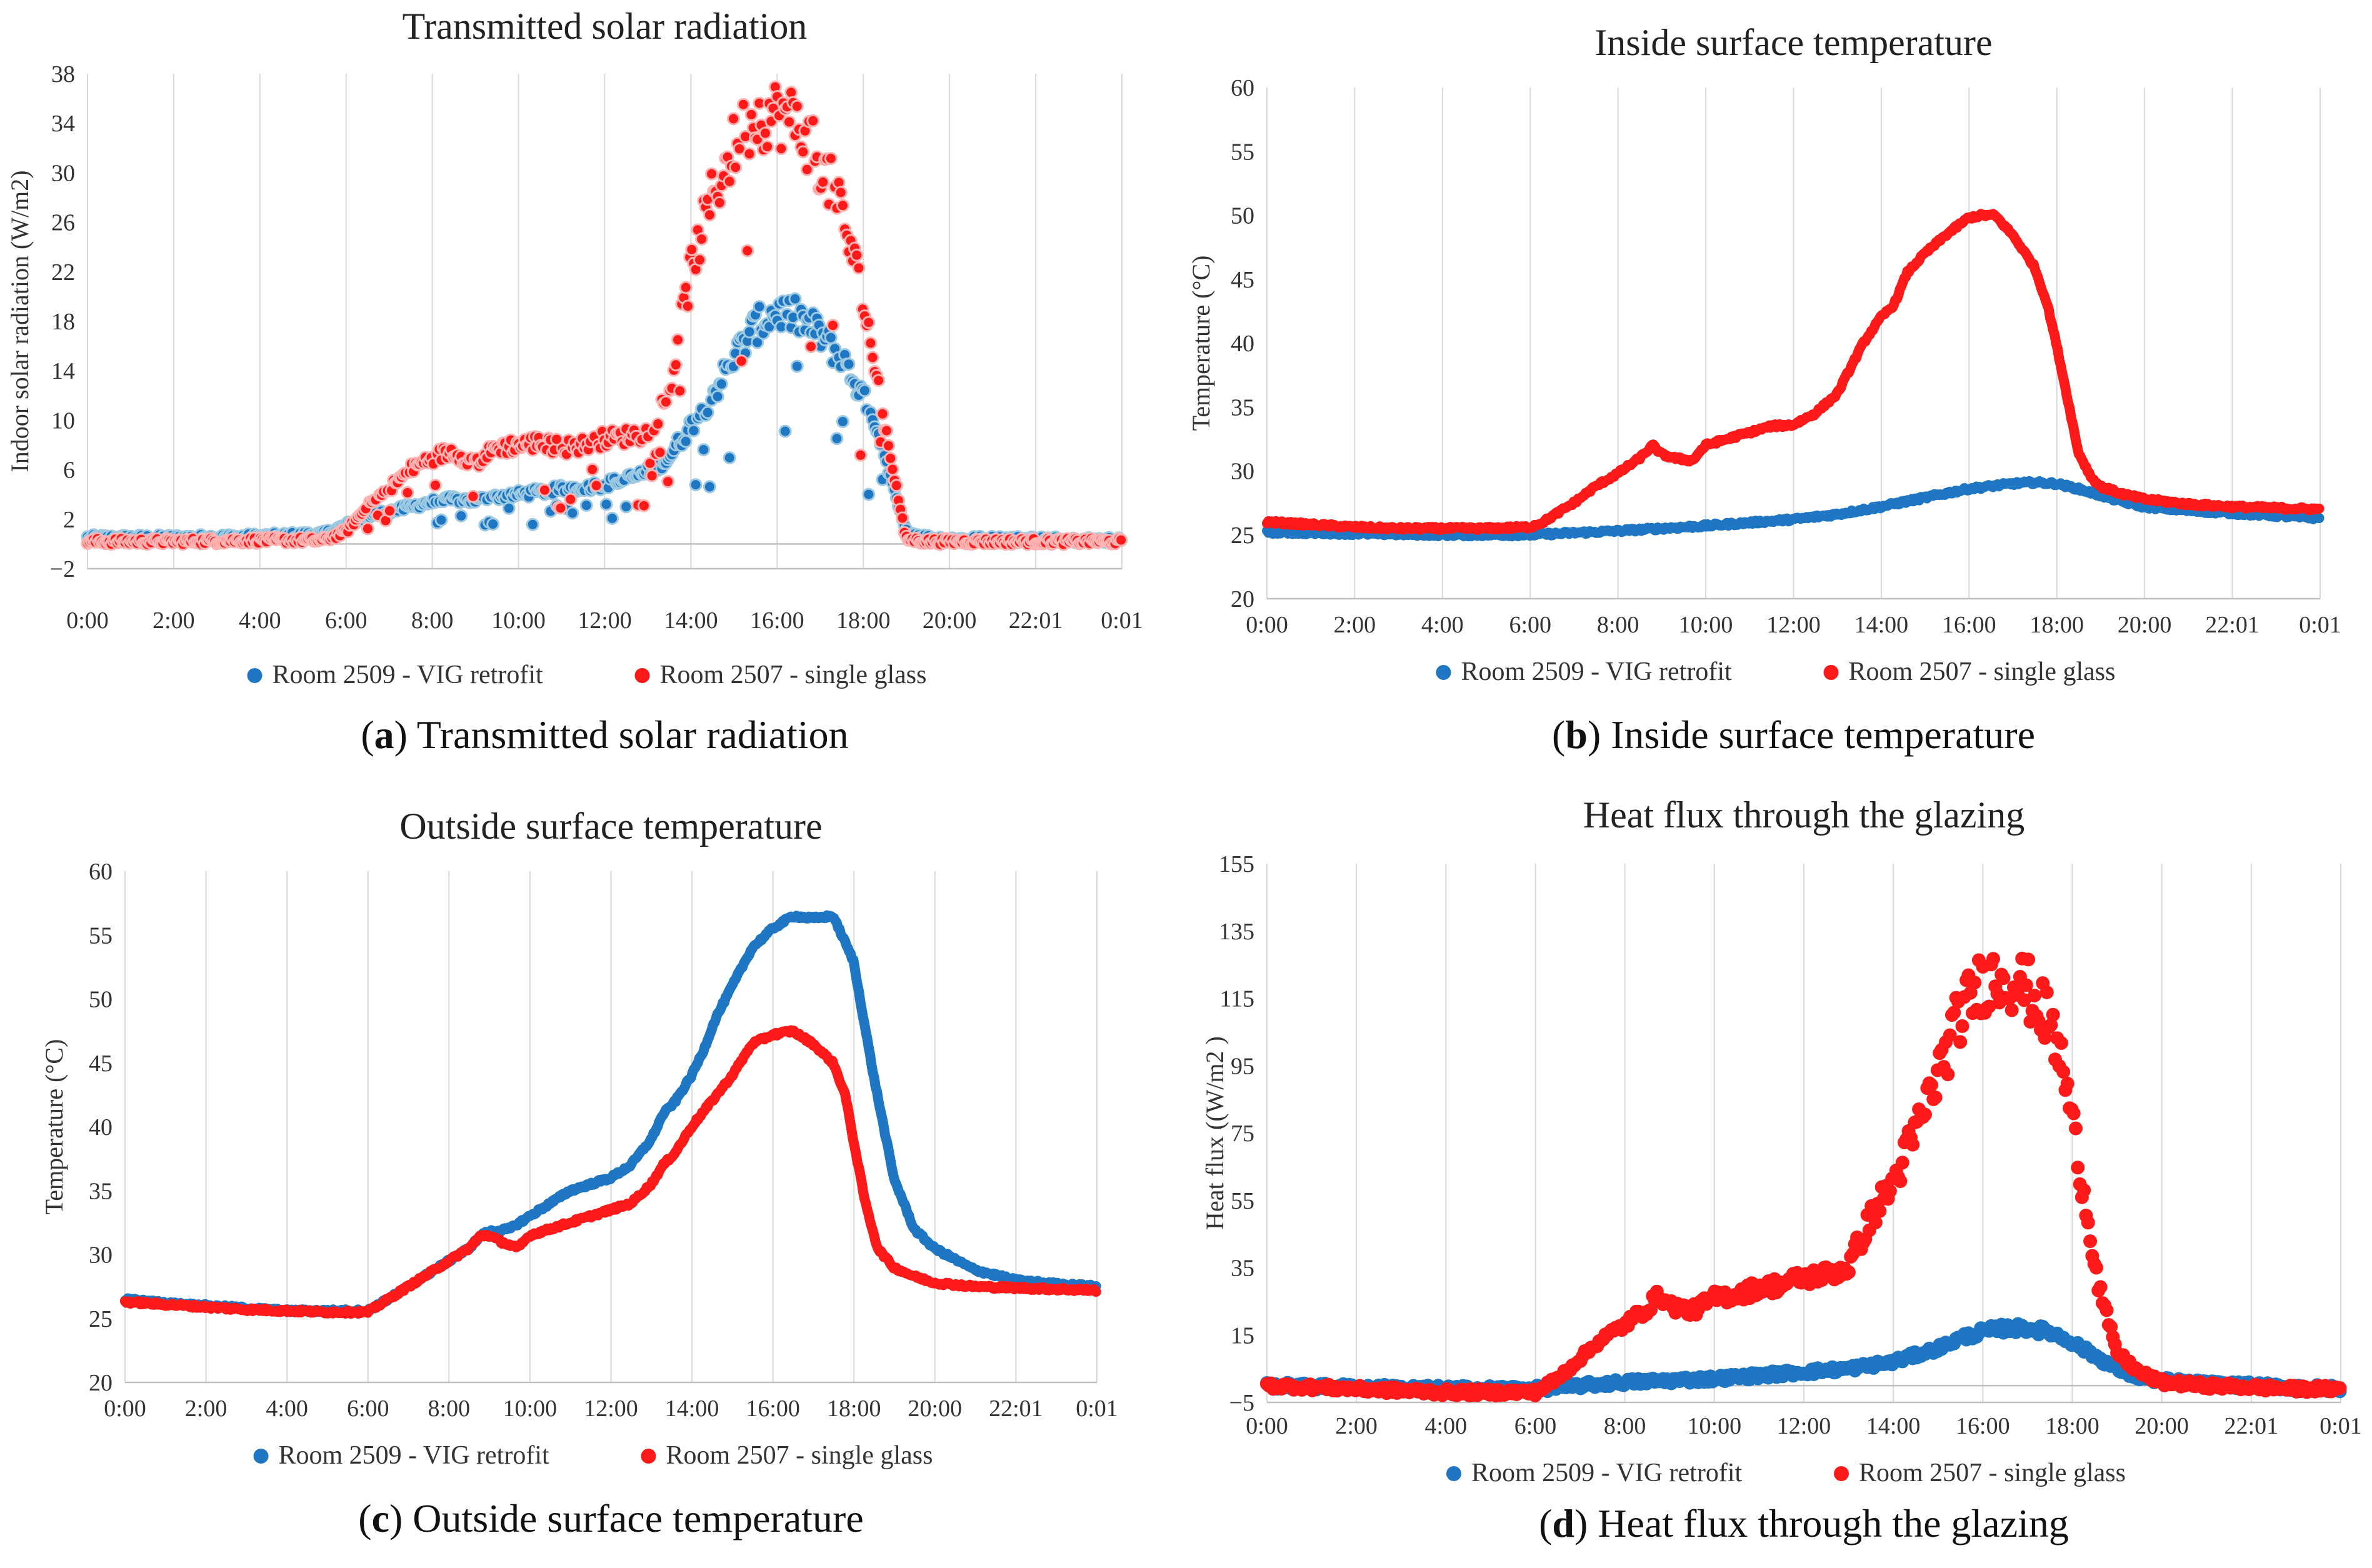 The height and width of the screenshot is (1568, 2372). I want to click on y-tick-label: 55, so click(101, 936).